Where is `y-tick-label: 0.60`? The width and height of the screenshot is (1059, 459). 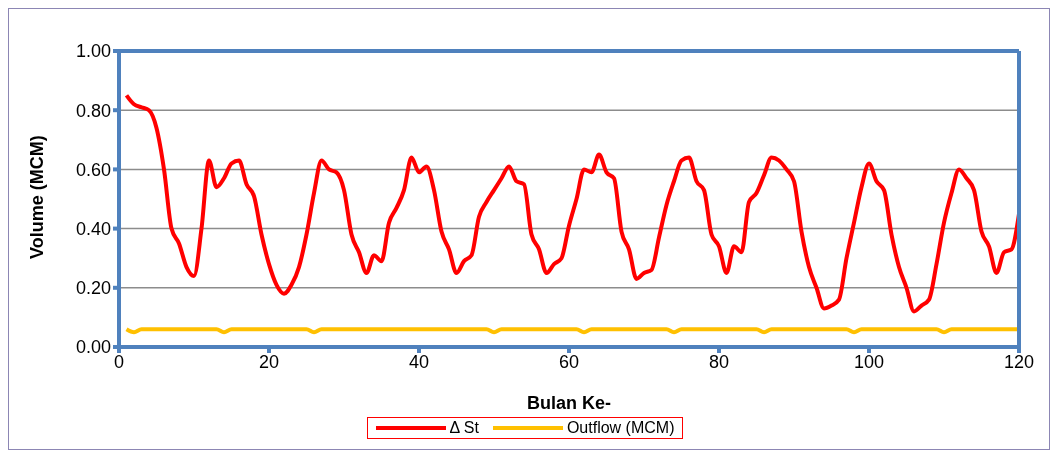 y-tick-label: 0.60 is located at coordinates (93, 169).